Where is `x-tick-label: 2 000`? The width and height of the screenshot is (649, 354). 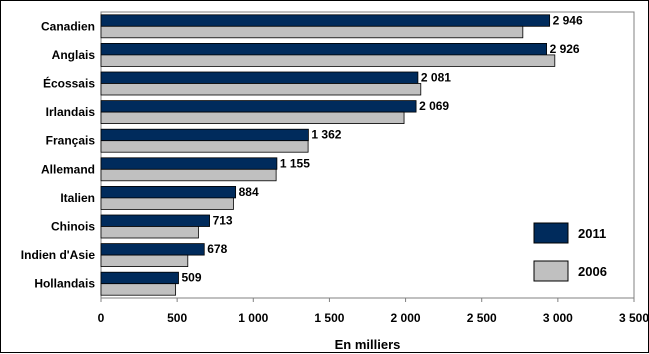
x-tick-label: 2 000 is located at coordinates (406, 318).